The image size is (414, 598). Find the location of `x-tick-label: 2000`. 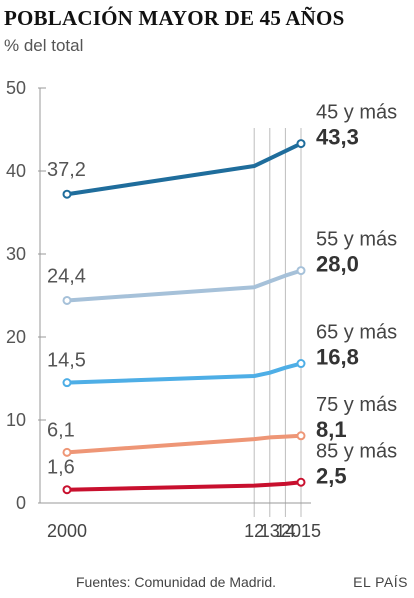

x-tick-label: 2000 is located at coordinates (67, 531).